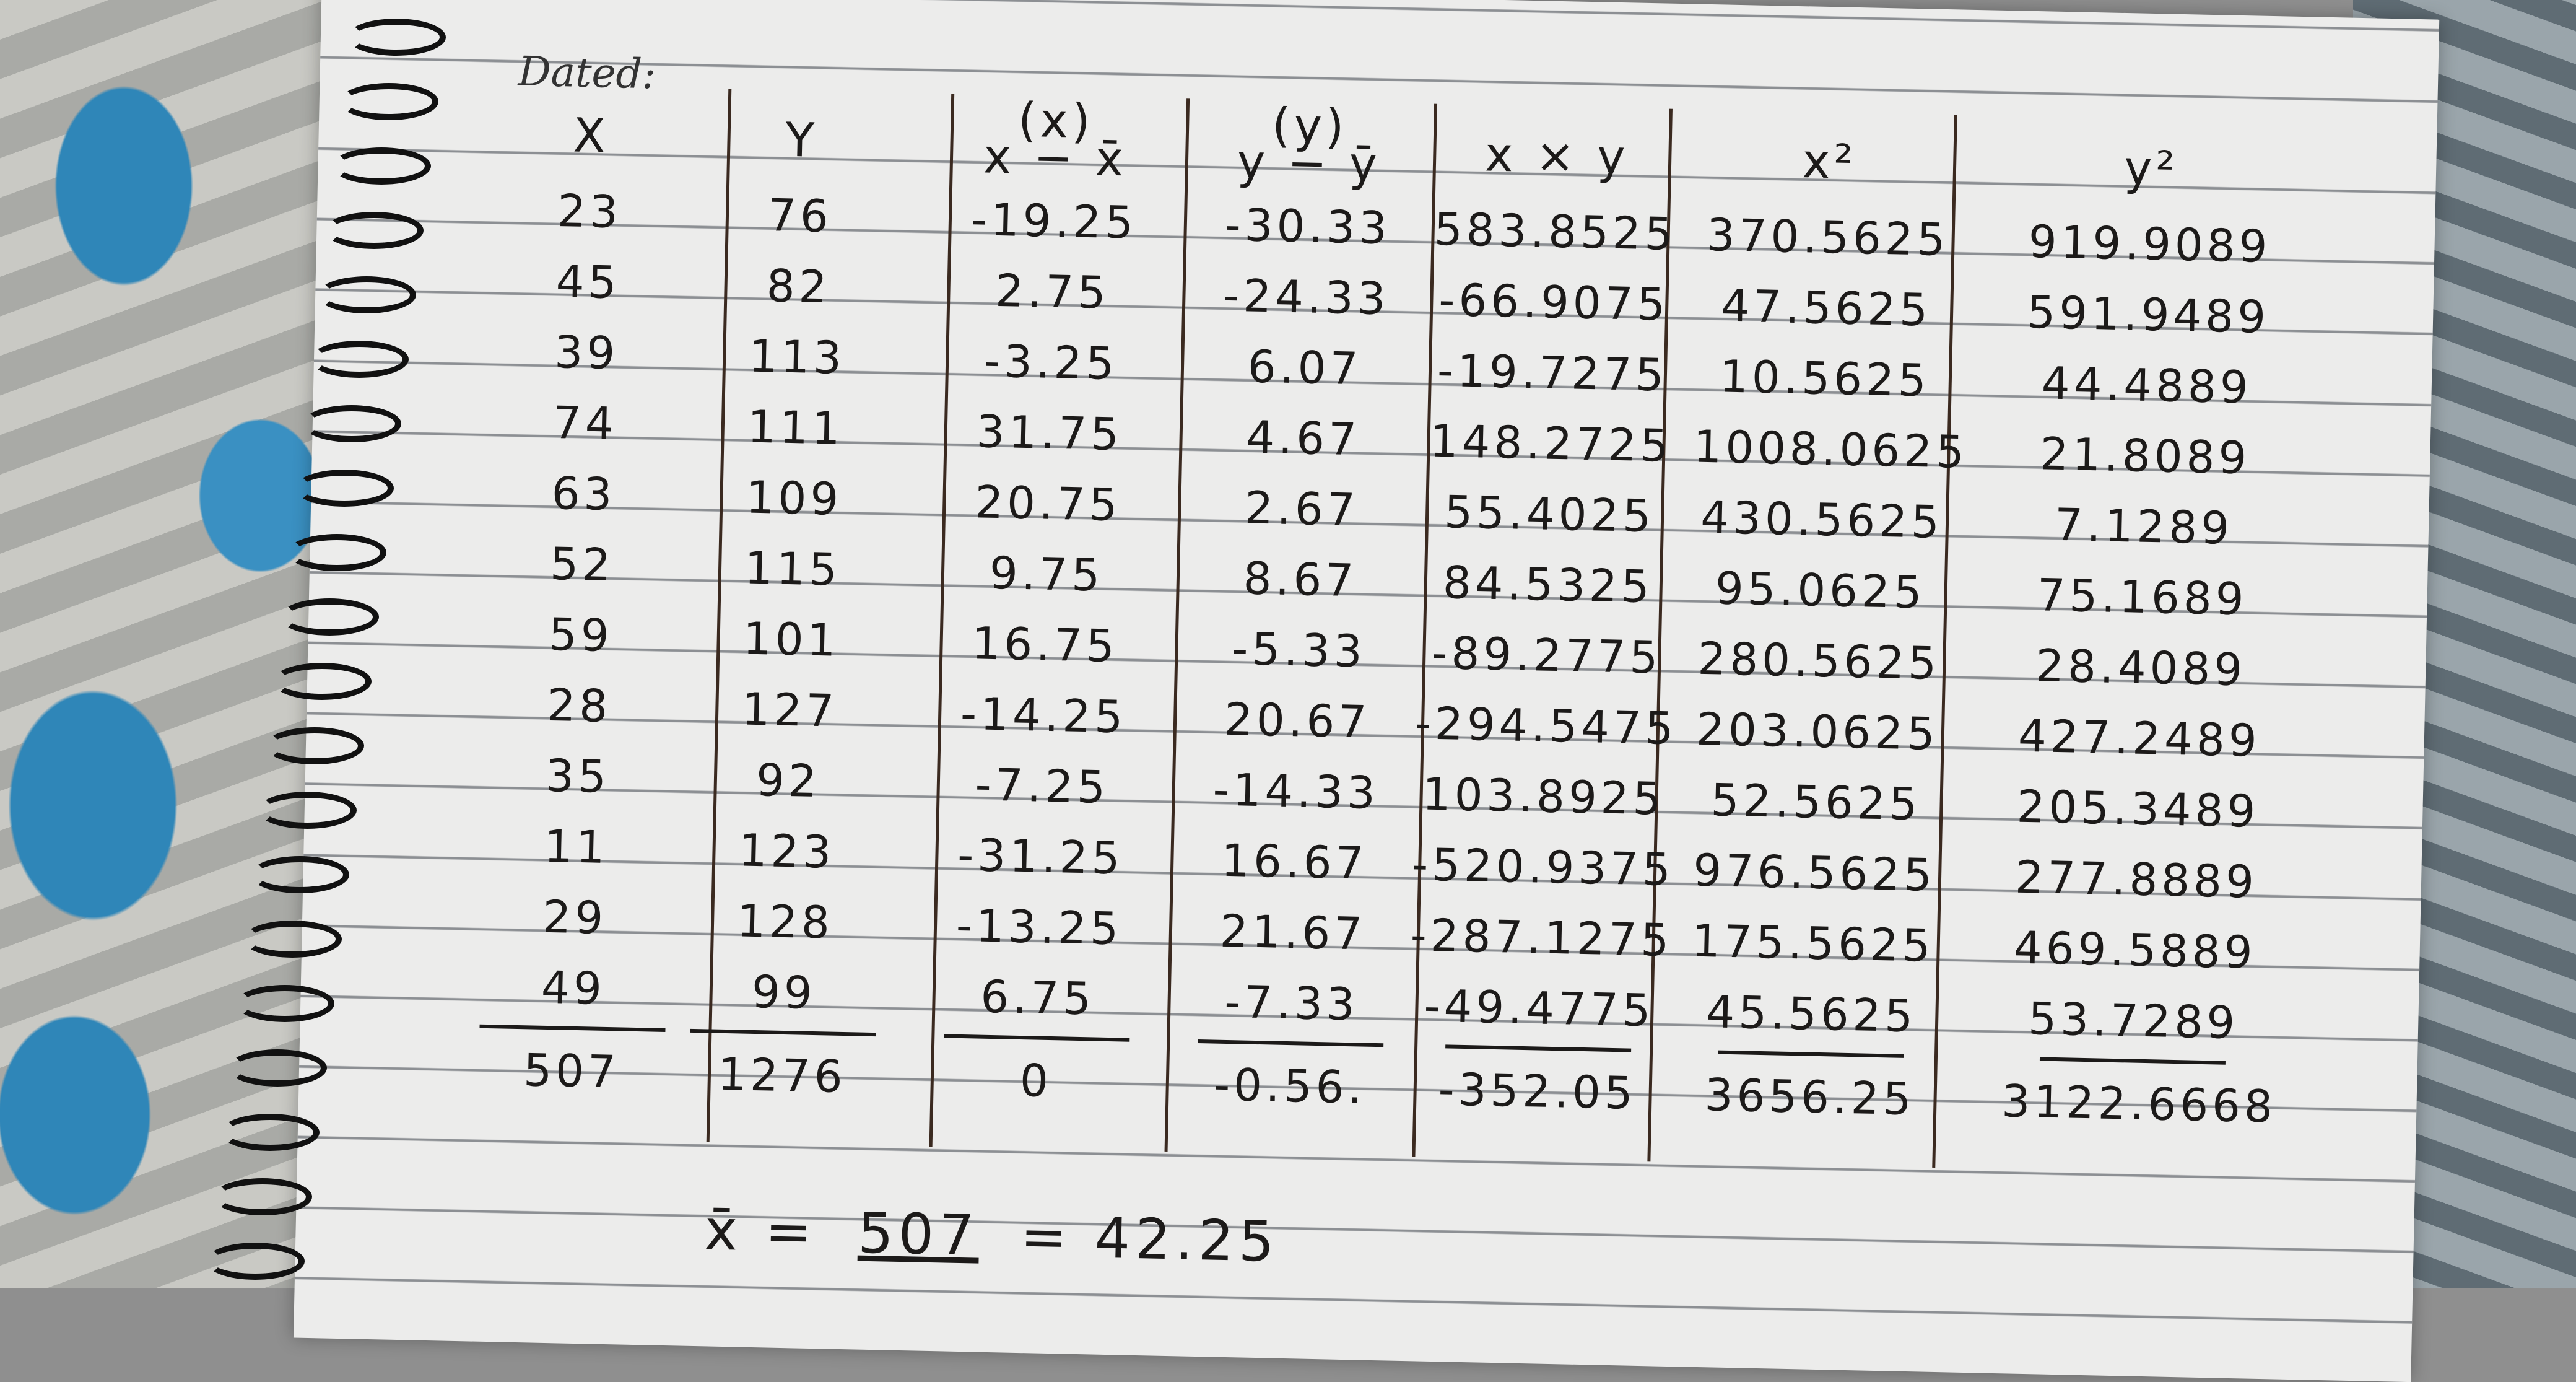  What do you see at coordinates (2136, 879) in the screenshot?
I see `cell-y2: 277.8889` at bounding box center [2136, 879].